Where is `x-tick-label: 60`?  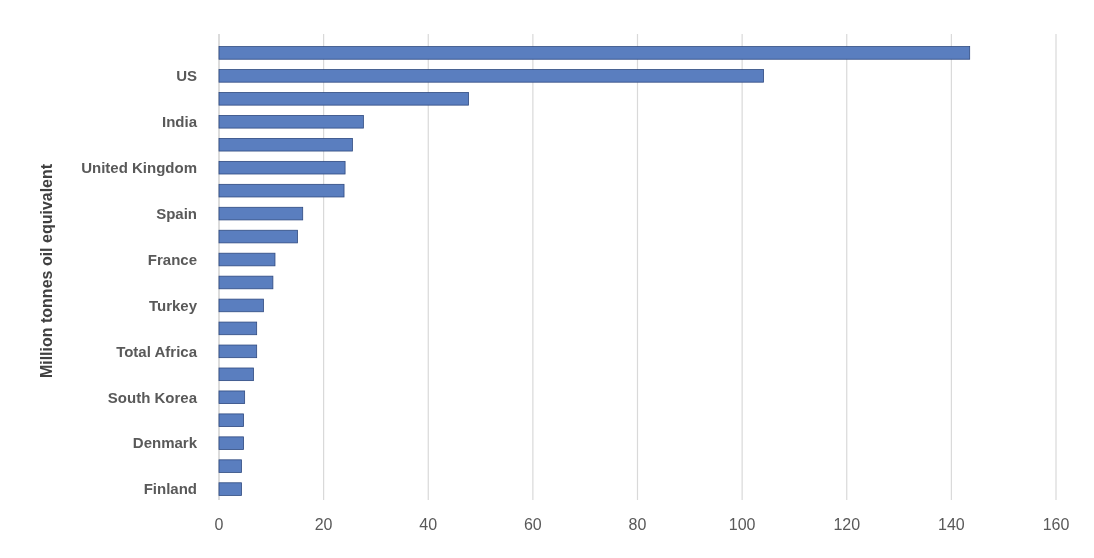 x-tick-label: 60 is located at coordinates (532, 524).